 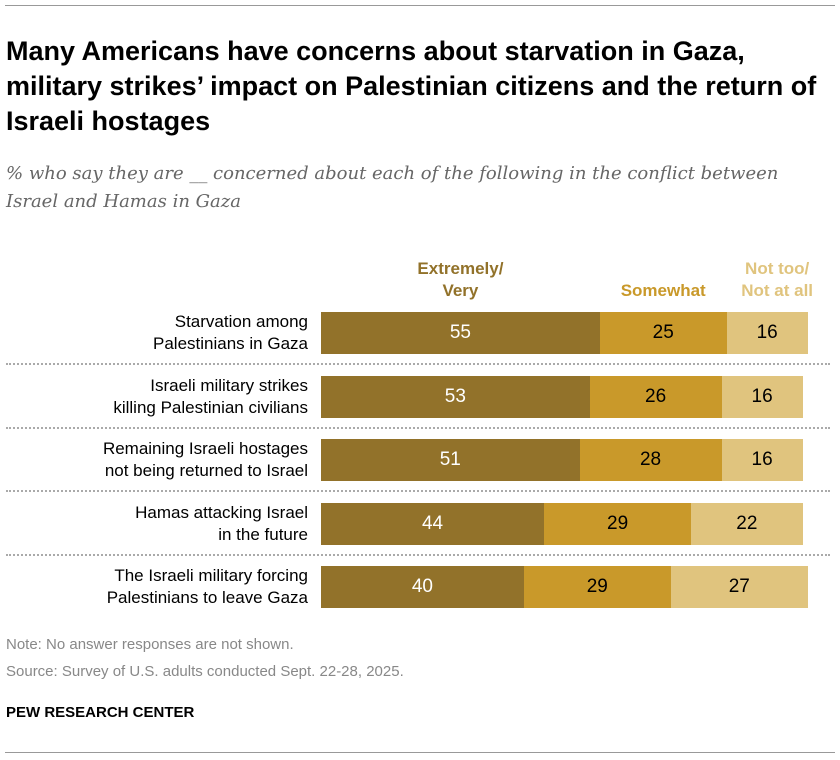 I want to click on bar-segment: 40, so click(x=422, y=587).